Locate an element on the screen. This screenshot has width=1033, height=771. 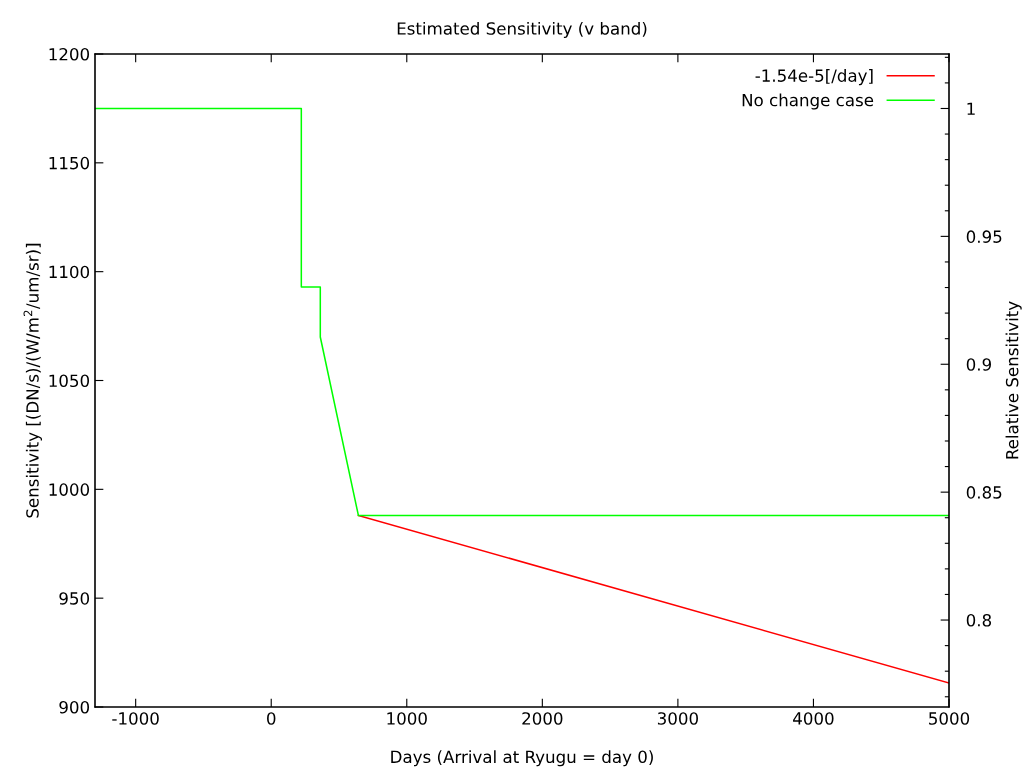
x-tick-label: 0 is located at coordinates (271, 718).